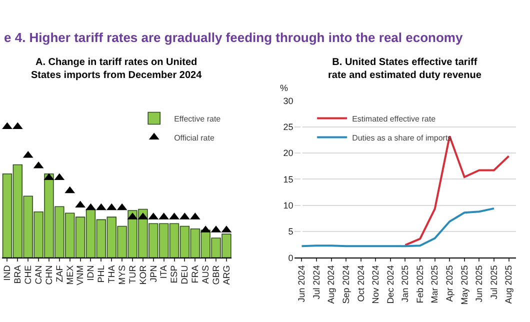  I want to click on x-tick-label: CAN, so click(38, 274).